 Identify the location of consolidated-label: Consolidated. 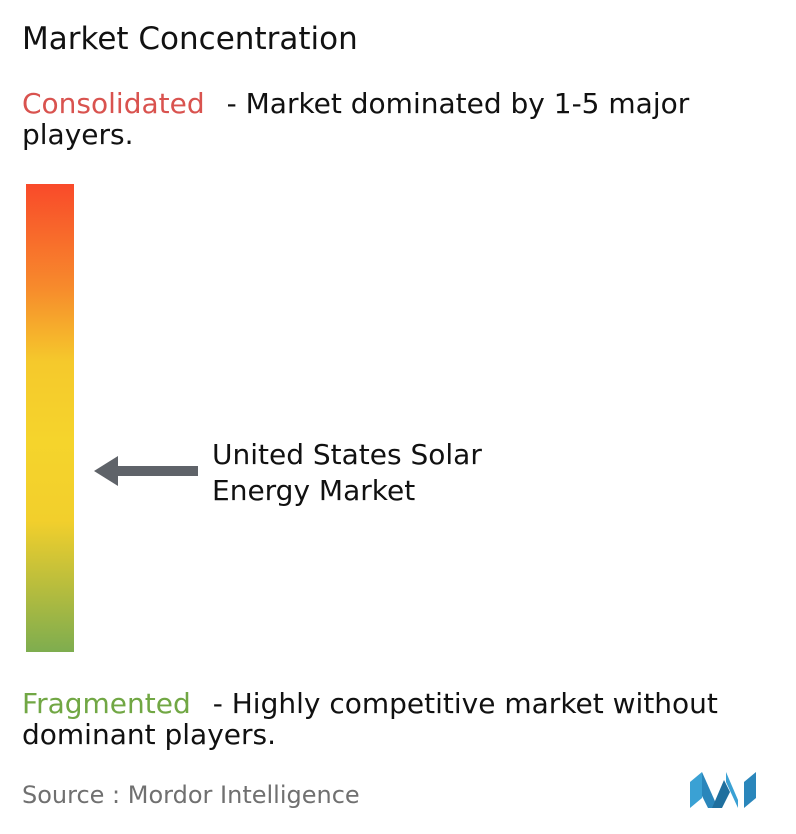
(113, 103).